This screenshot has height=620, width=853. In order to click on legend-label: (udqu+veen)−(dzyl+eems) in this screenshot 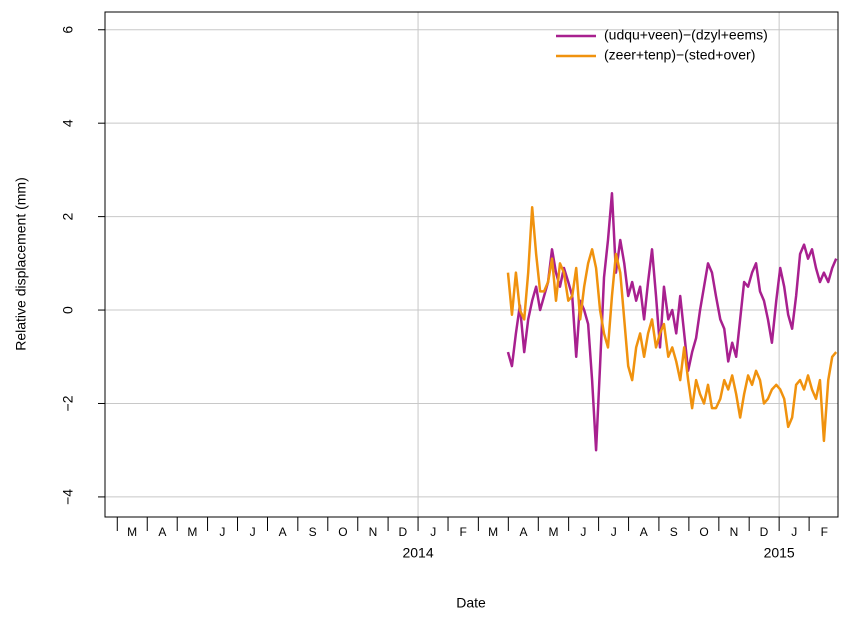, I will do `click(686, 35)`.